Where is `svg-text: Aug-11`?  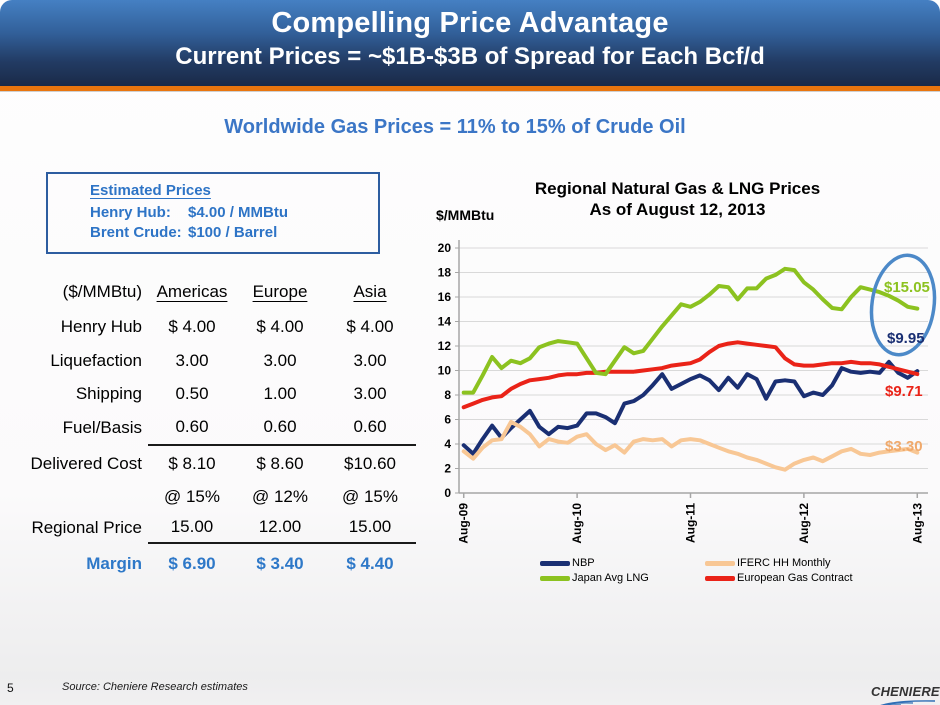
svg-text: Aug-11 is located at coordinates (691, 523).